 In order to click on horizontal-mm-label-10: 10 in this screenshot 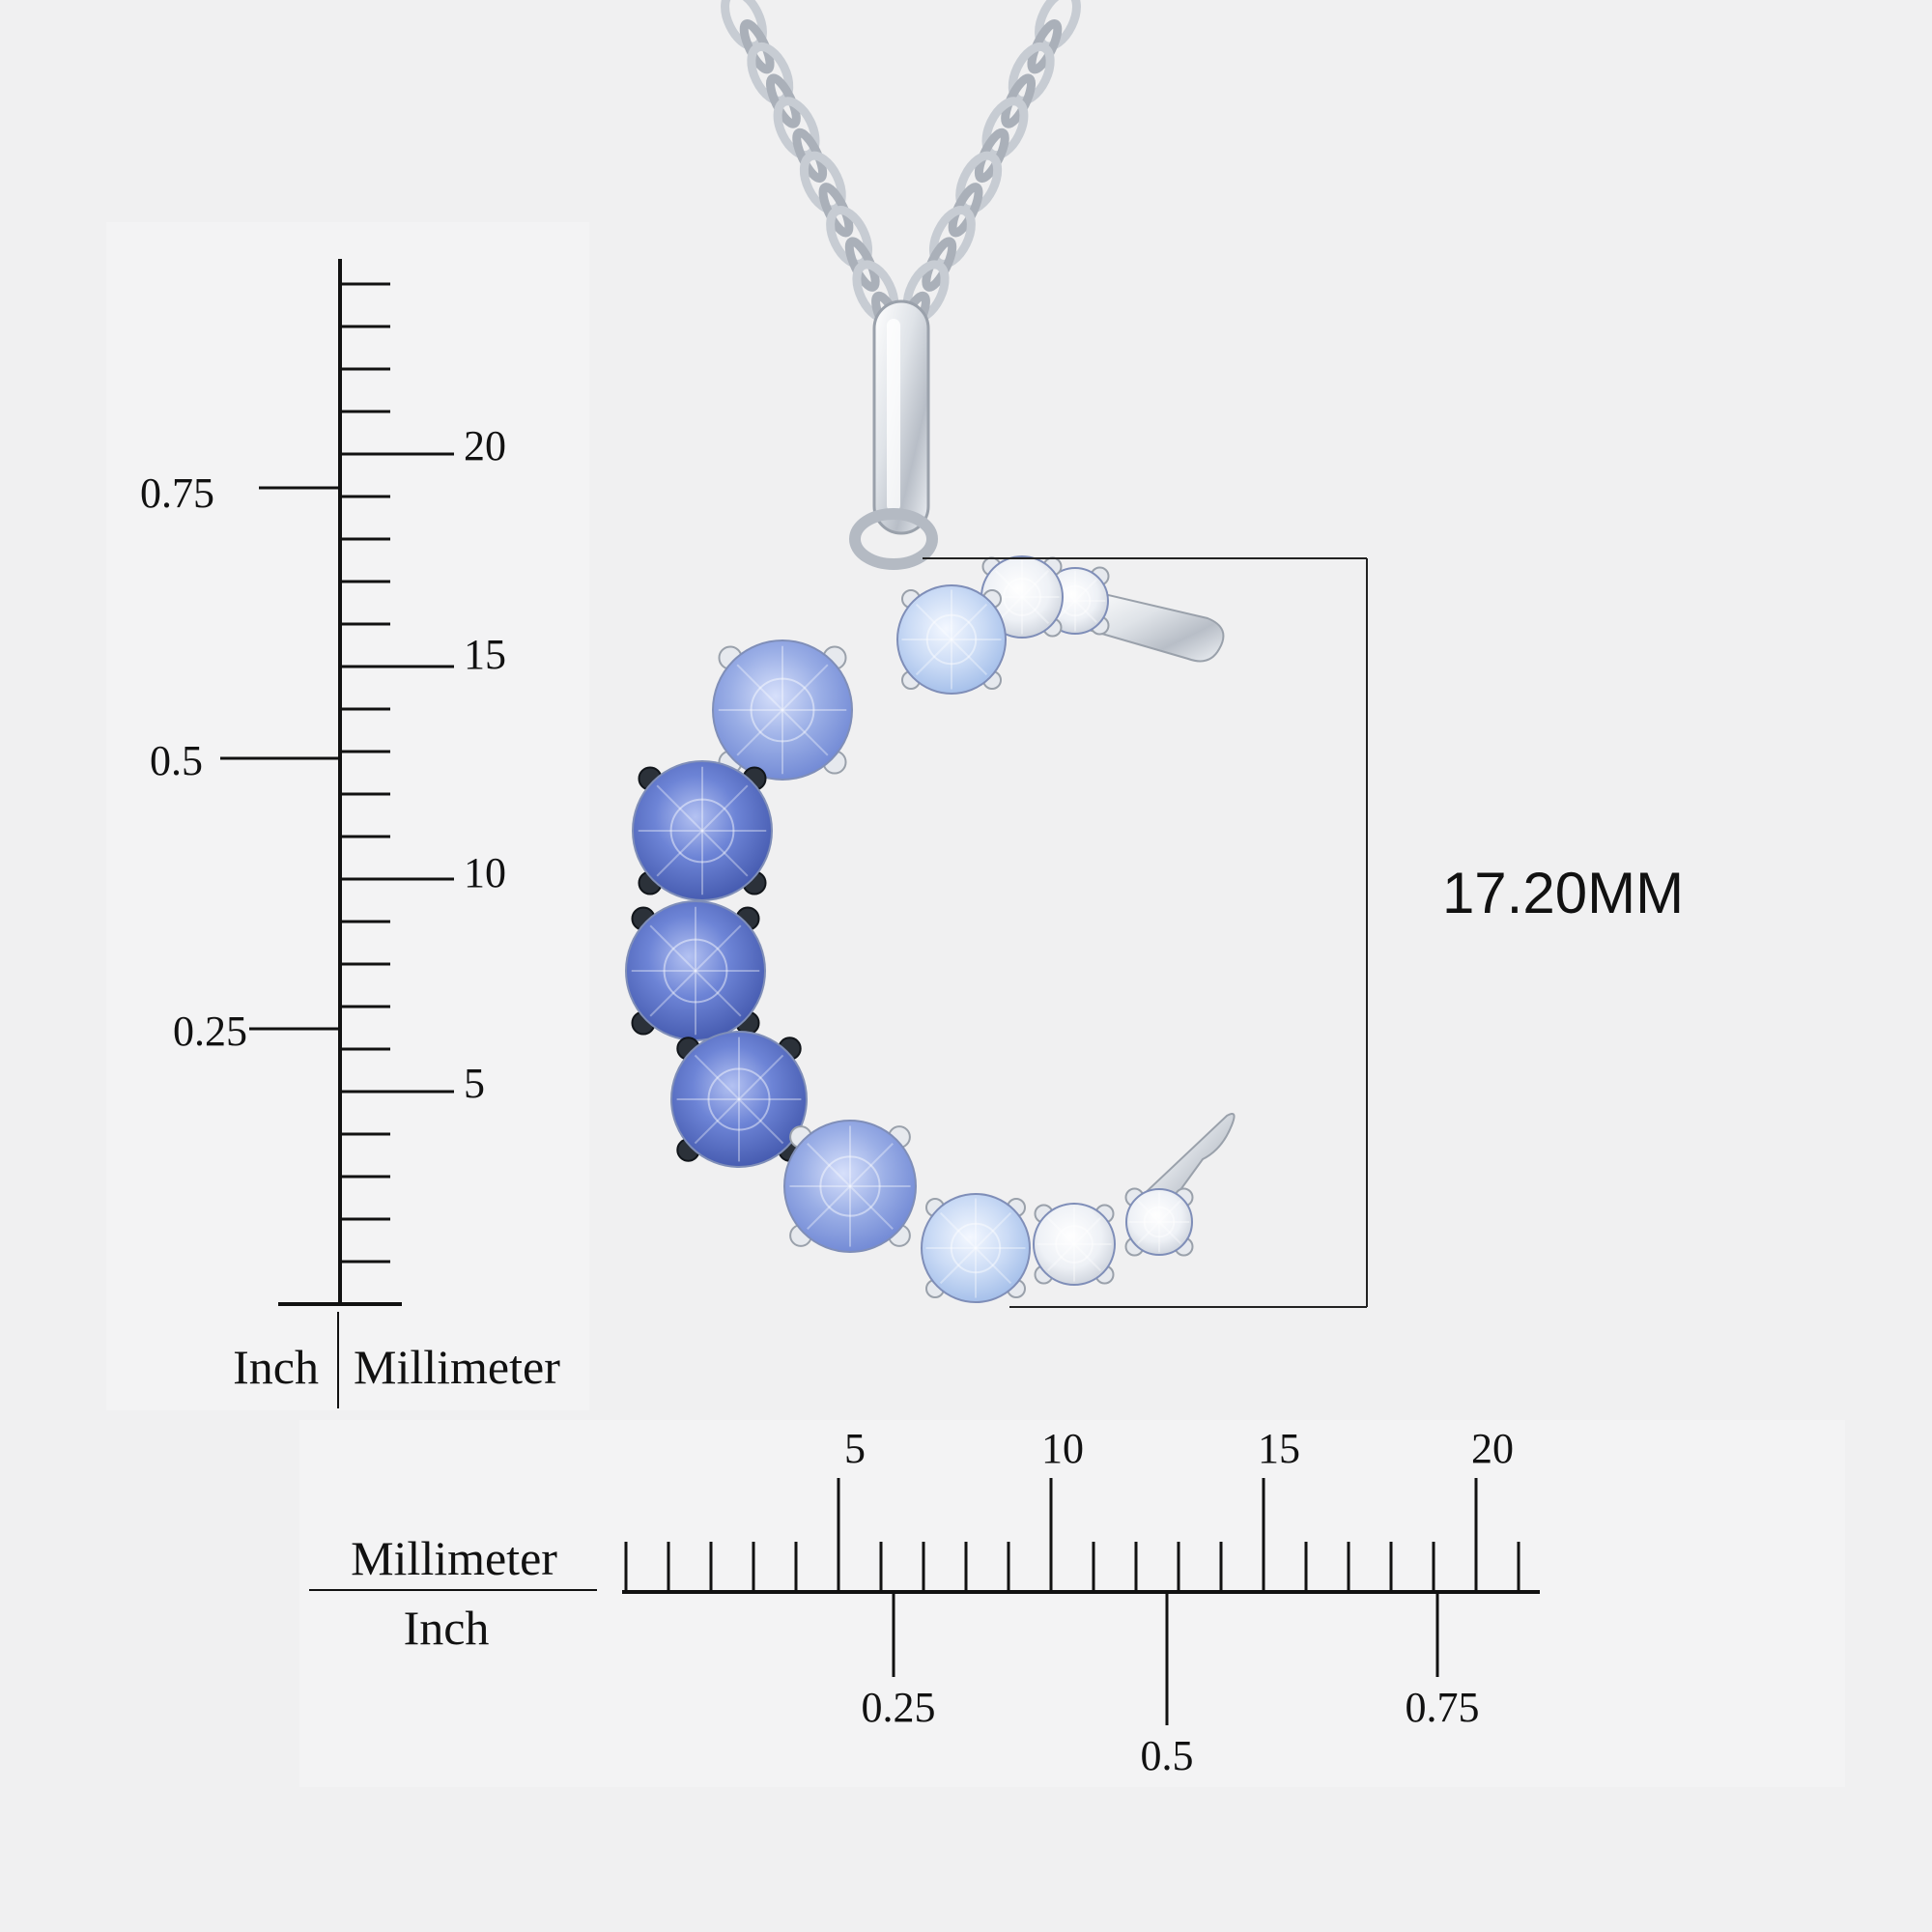, I will do `click(1062, 1448)`.